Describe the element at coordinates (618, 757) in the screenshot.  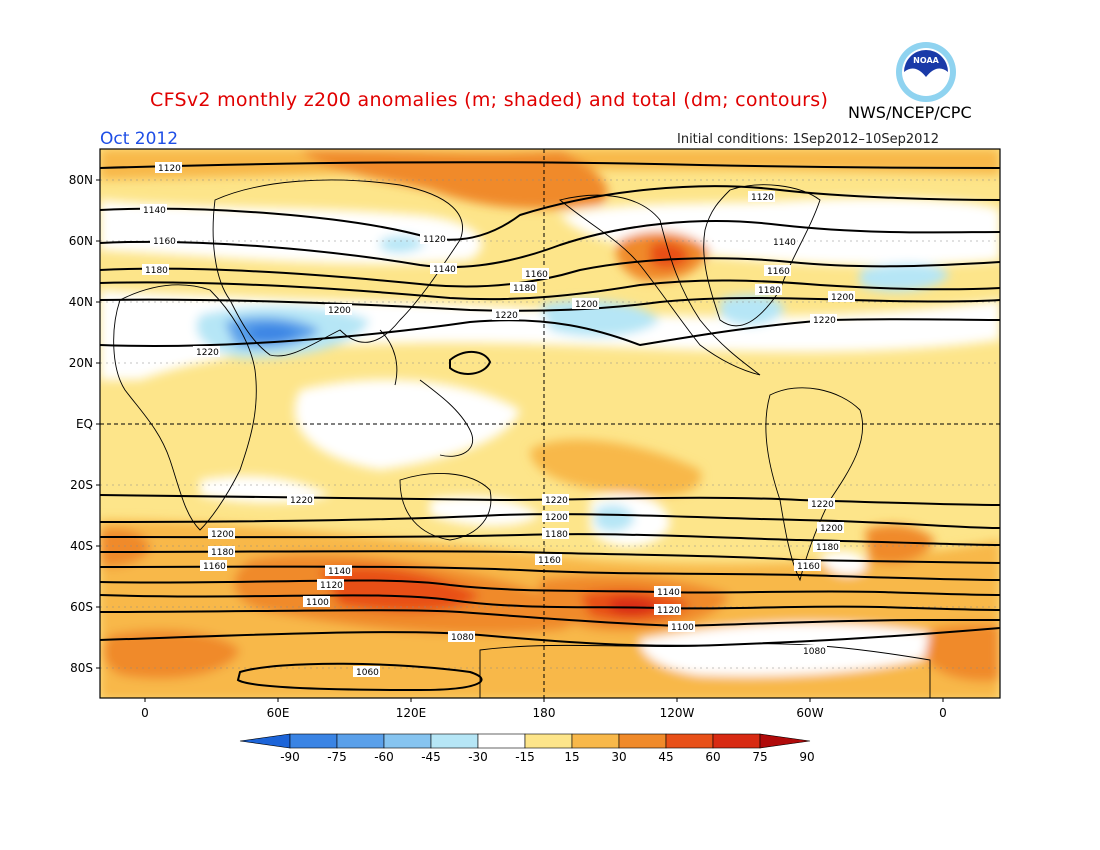
I see `colorbar-label: 30` at that location.